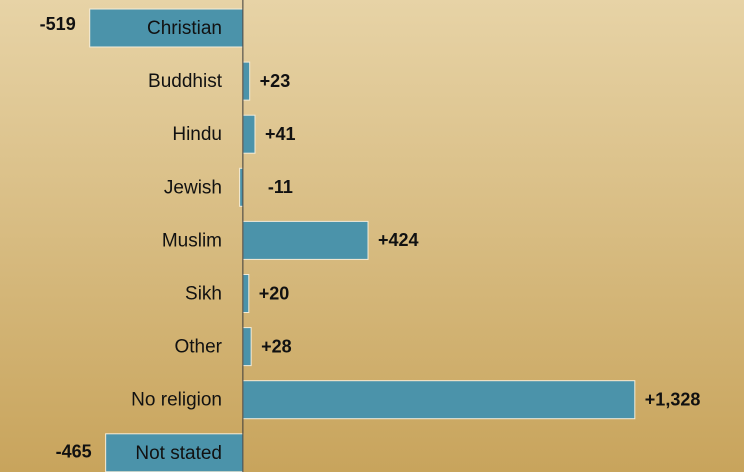 This screenshot has width=744, height=472. Describe the element at coordinates (275, 81) in the screenshot. I see `value-label: +23` at that location.